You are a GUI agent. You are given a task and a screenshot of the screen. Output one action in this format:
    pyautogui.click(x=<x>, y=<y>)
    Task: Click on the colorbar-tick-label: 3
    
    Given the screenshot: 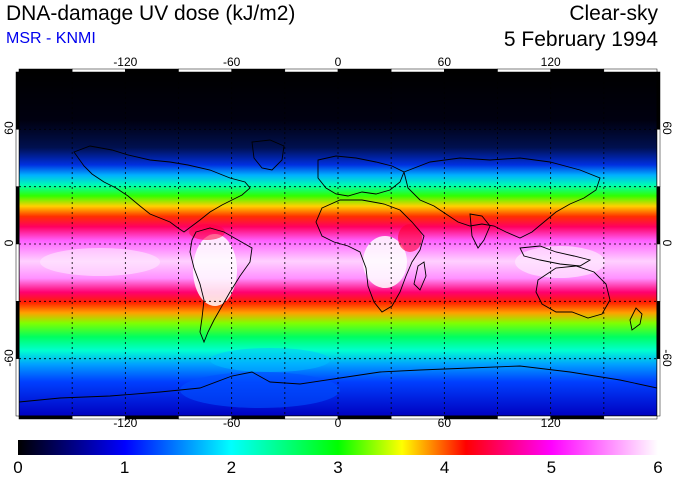 What is the action you would take?
    pyautogui.click(x=338, y=467)
    